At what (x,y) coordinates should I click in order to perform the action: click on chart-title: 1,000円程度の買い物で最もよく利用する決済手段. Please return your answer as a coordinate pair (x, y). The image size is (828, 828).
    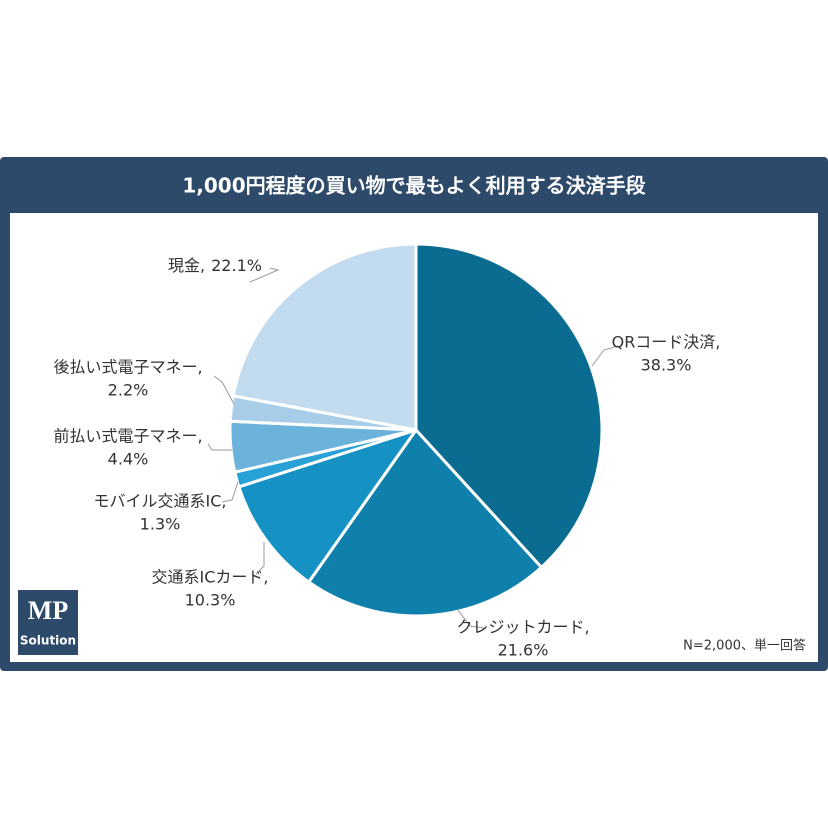
    Looking at the image, I should click on (413, 186).